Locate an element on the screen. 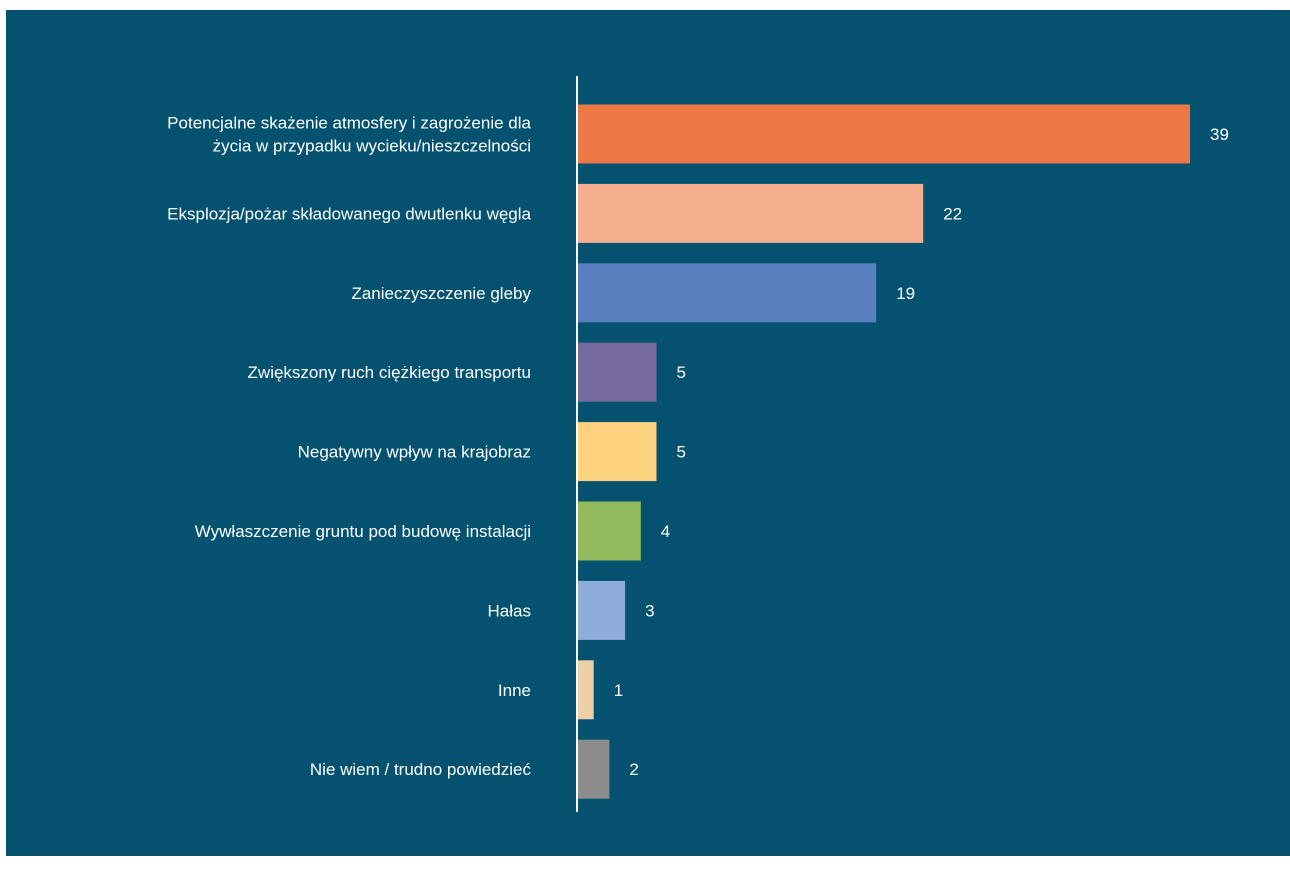 This screenshot has width=1290, height=884. data-label: 4 is located at coordinates (665, 531).